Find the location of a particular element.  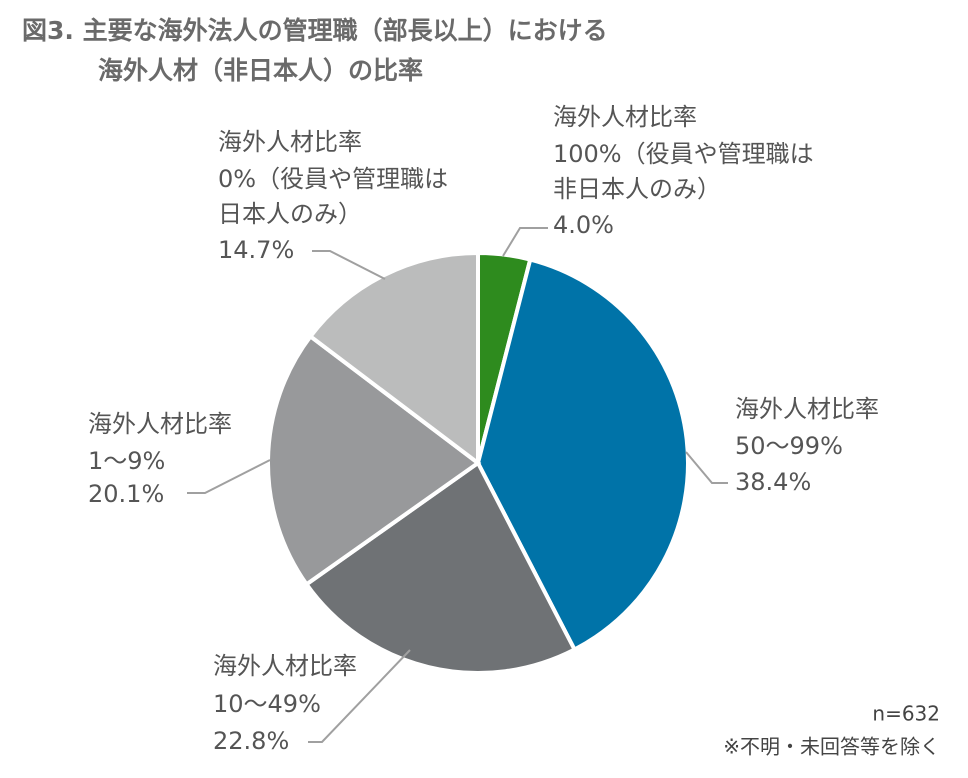

slice-label: 100%（役員や管理職は is located at coordinates (683, 154).